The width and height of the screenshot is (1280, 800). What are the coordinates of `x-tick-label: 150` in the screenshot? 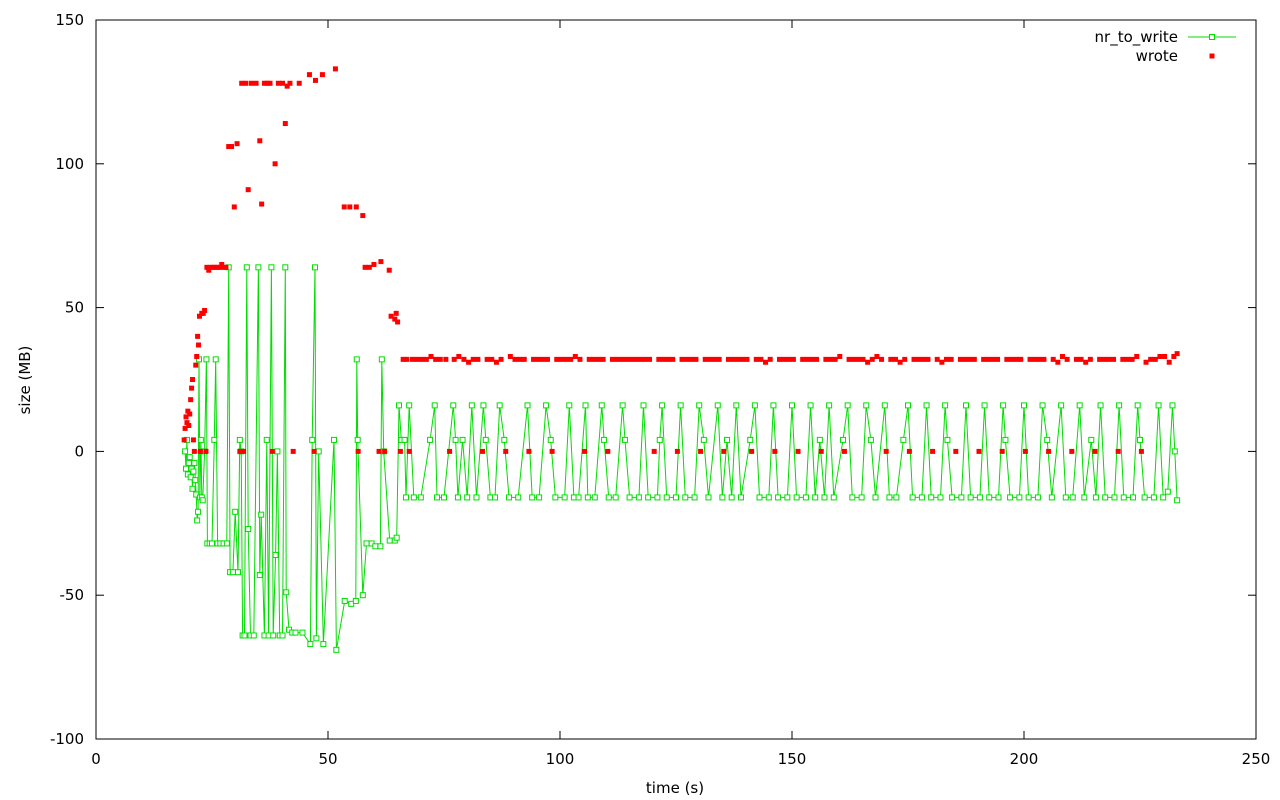 It's located at (792, 759).